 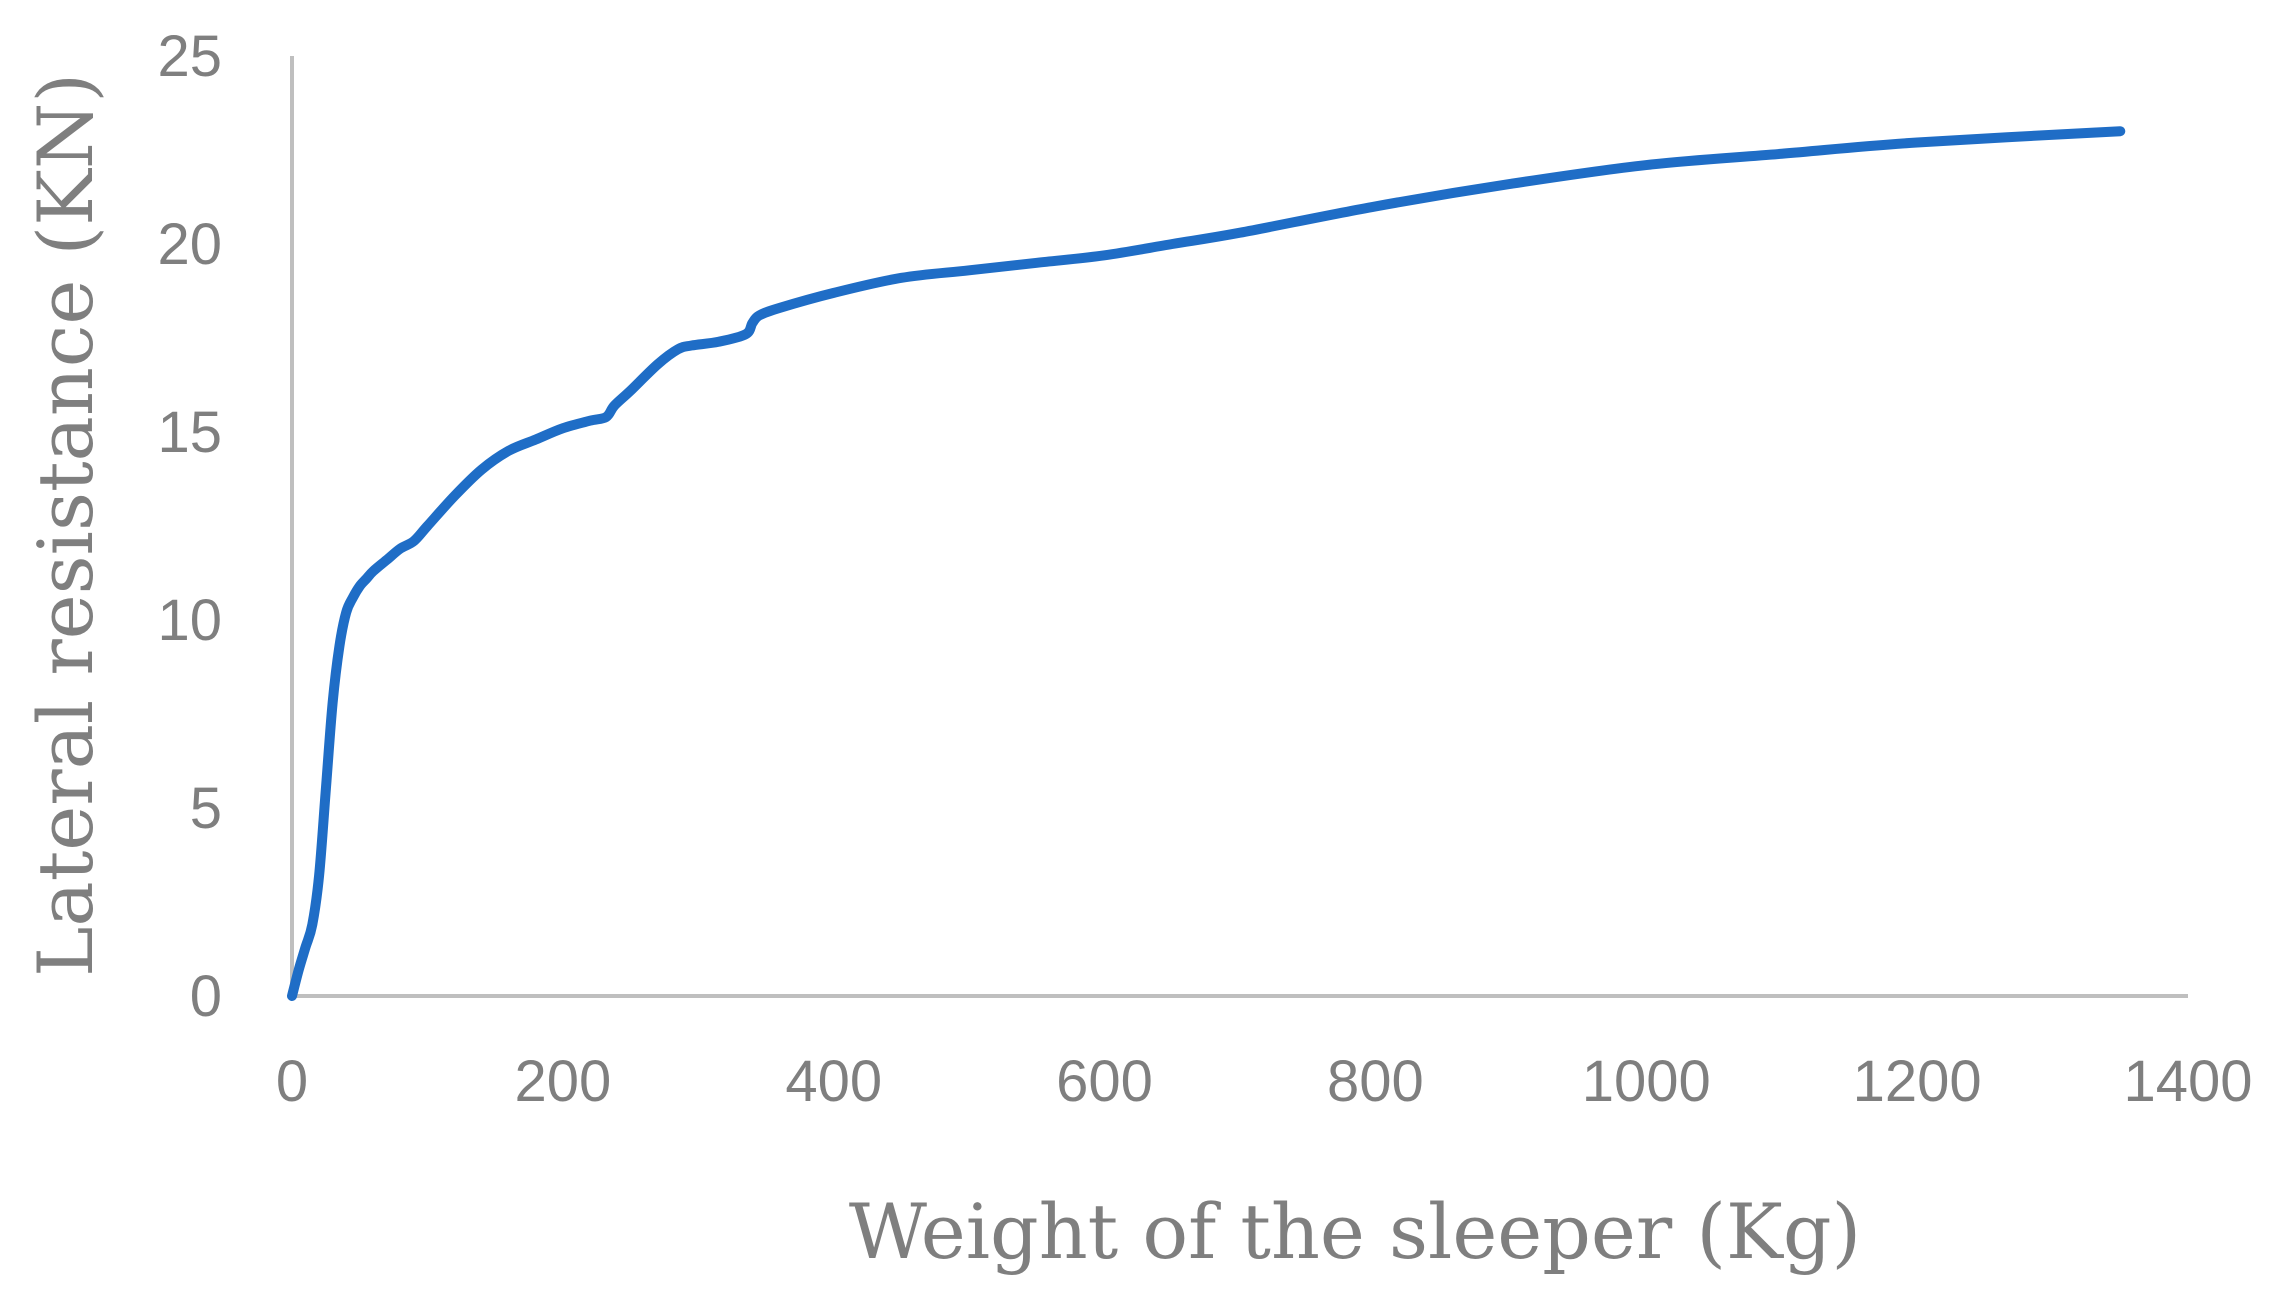 I want to click on y-tick-label: 20, so click(x=189, y=244).